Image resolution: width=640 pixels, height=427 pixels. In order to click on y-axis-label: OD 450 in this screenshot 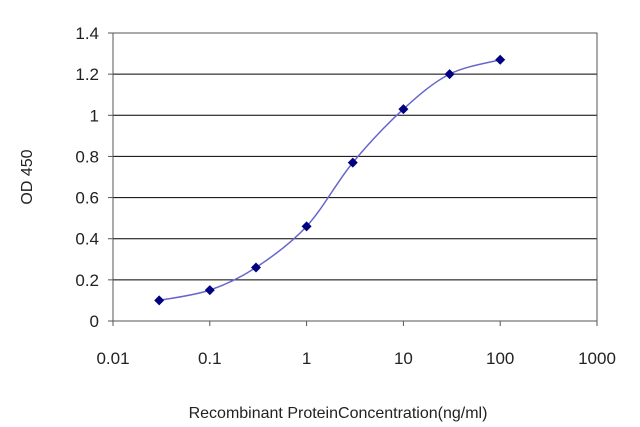, I will do `click(27, 176)`.